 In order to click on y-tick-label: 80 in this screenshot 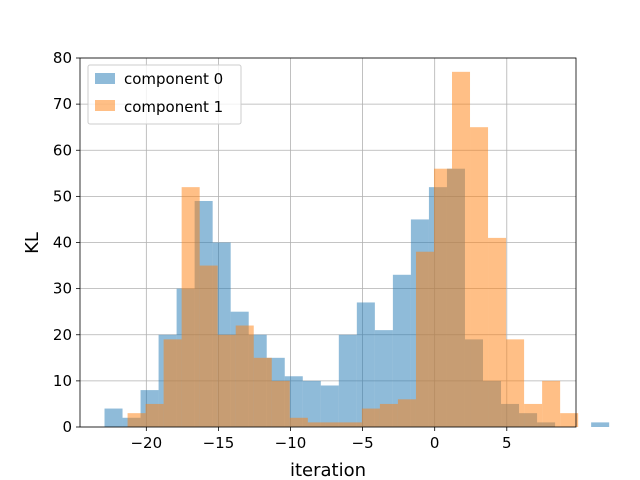, I will do `click(62, 58)`.